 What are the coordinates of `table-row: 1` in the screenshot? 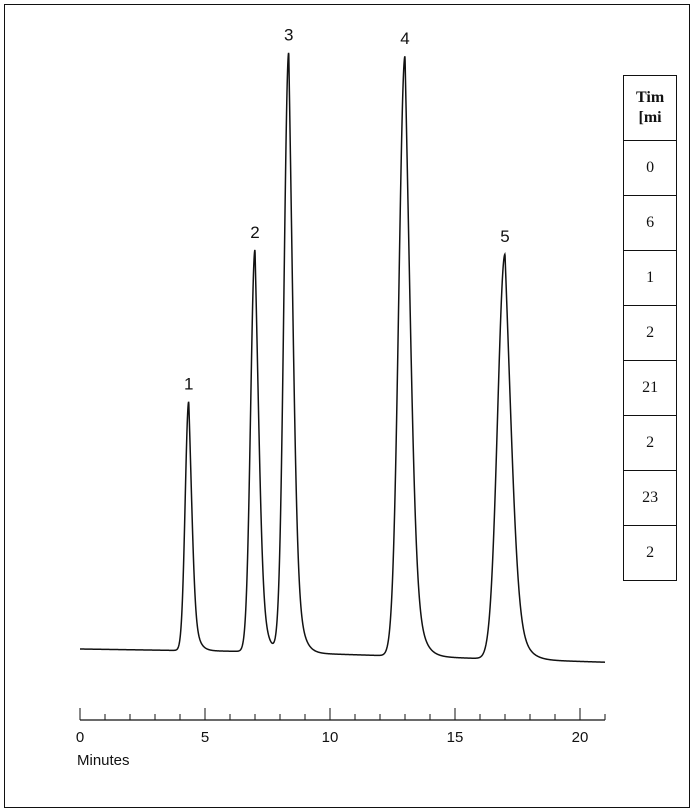 It's located at (650, 278).